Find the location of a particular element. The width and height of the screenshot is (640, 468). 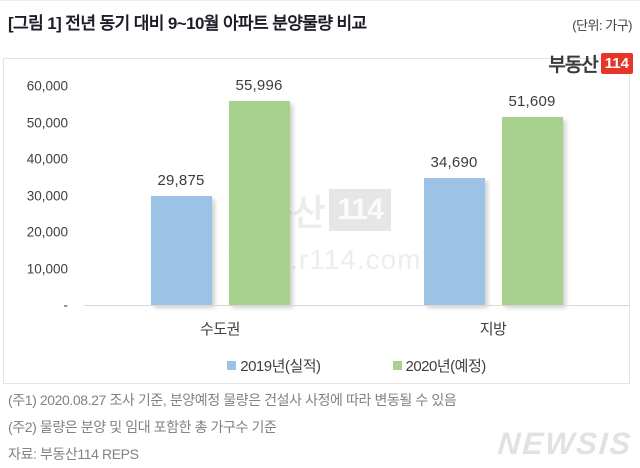

r114-logo-badge: 114 is located at coordinates (616, 63).